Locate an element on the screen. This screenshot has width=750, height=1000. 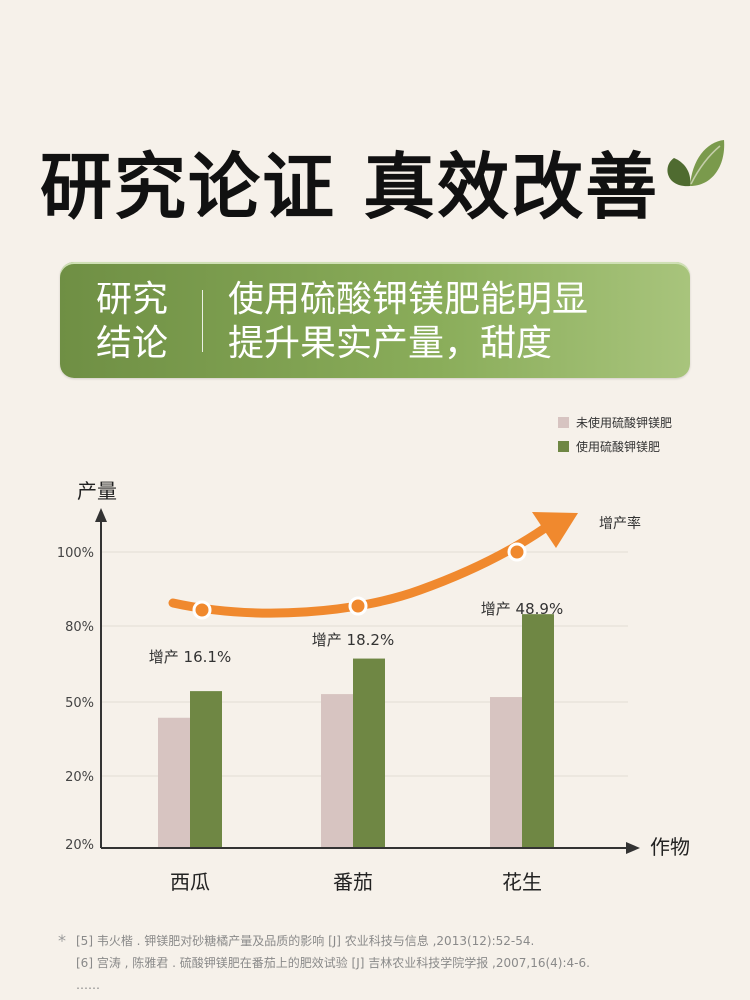
reference-star: * is located at coordinates (62, 940).